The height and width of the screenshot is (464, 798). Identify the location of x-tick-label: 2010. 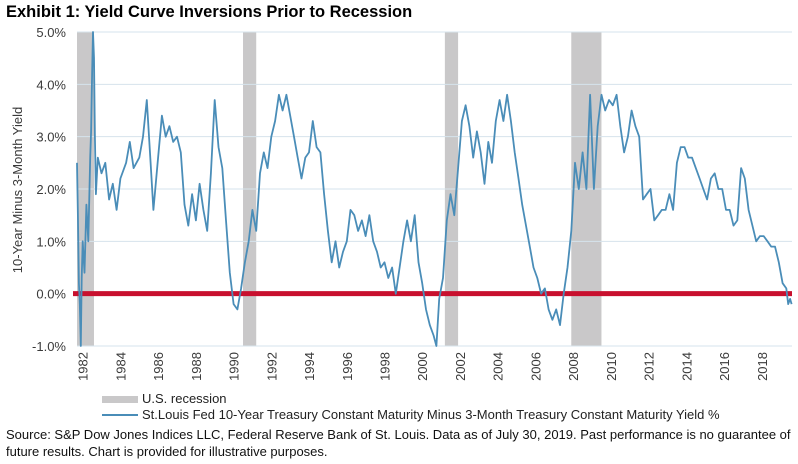
(611, 366).